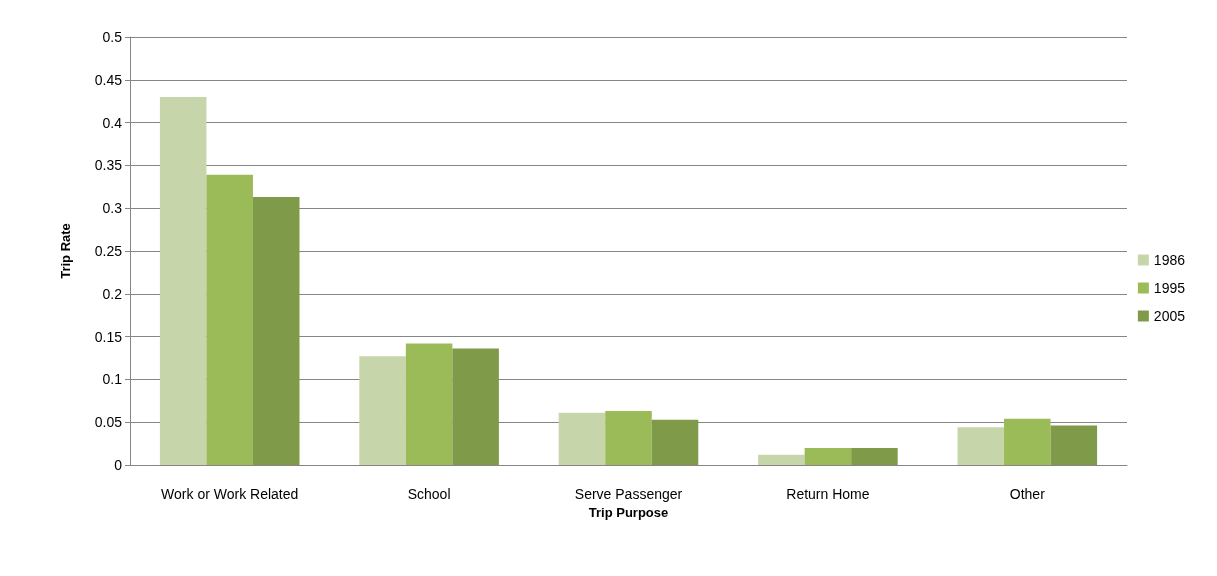 The width and height of the screenshot is (1217, 576). I want to click on x-tick-label: Serve Passenger, so click(628, 494).